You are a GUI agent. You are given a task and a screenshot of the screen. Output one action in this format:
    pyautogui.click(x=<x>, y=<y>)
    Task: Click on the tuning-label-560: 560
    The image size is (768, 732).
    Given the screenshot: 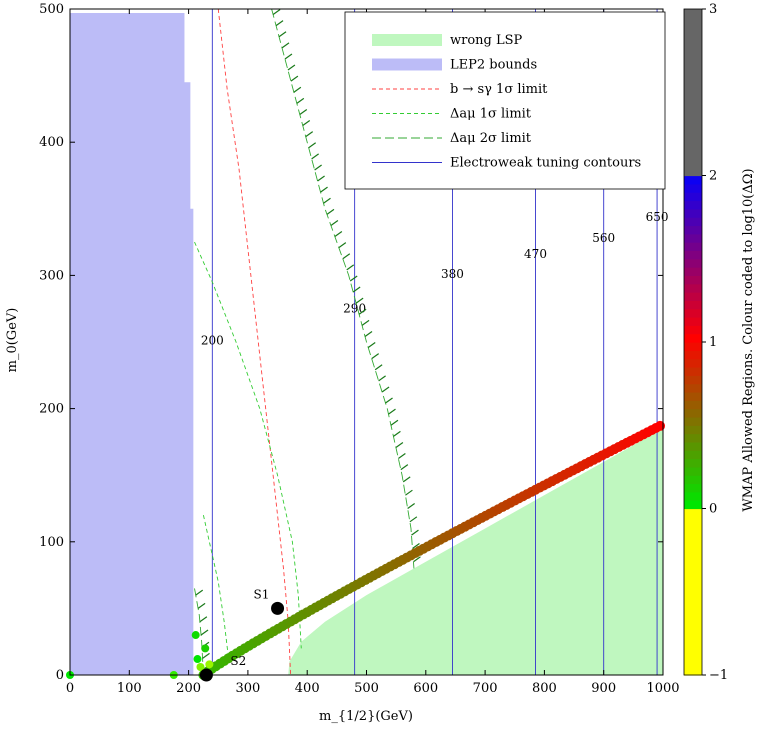 What is the action you would take?
    pyautogui.click(x=603, y=238)
    